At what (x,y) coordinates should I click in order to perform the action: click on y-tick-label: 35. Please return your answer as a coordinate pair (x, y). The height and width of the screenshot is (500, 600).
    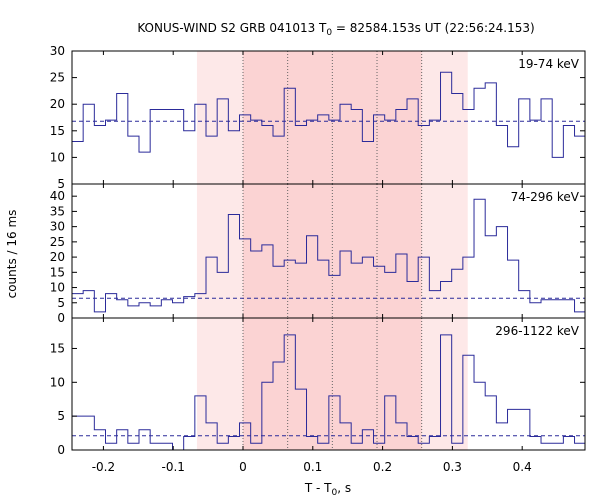
    Looking at the image, I should click on (57, 211).